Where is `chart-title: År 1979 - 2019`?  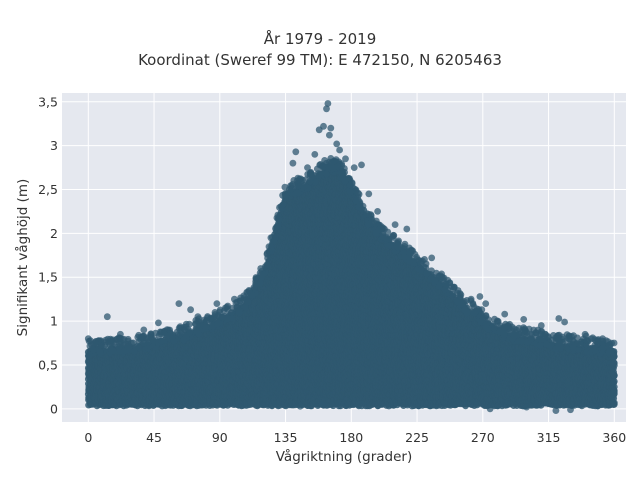 chart-title: År 1979 - 2019 is located at coordinates (320, 39).